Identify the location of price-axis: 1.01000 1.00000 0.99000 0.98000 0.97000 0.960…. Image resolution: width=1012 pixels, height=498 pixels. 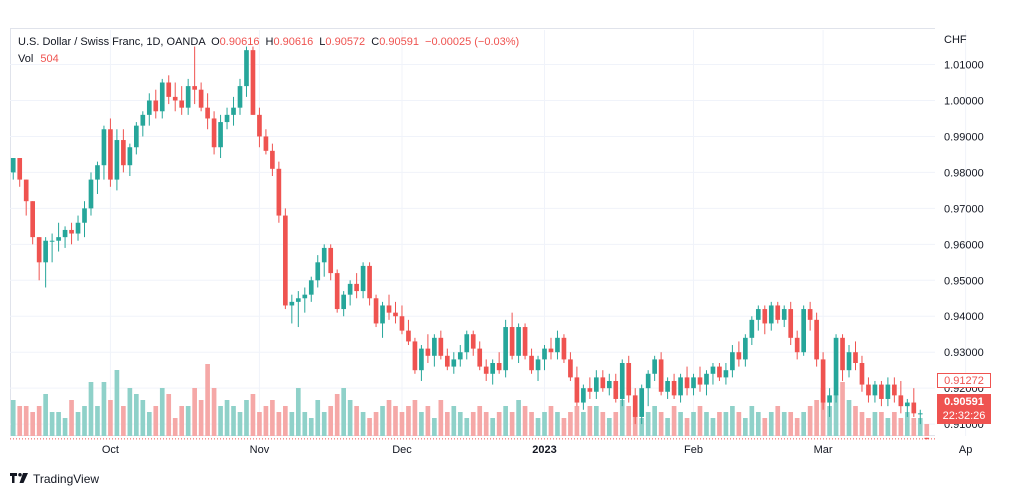
(964, 246).